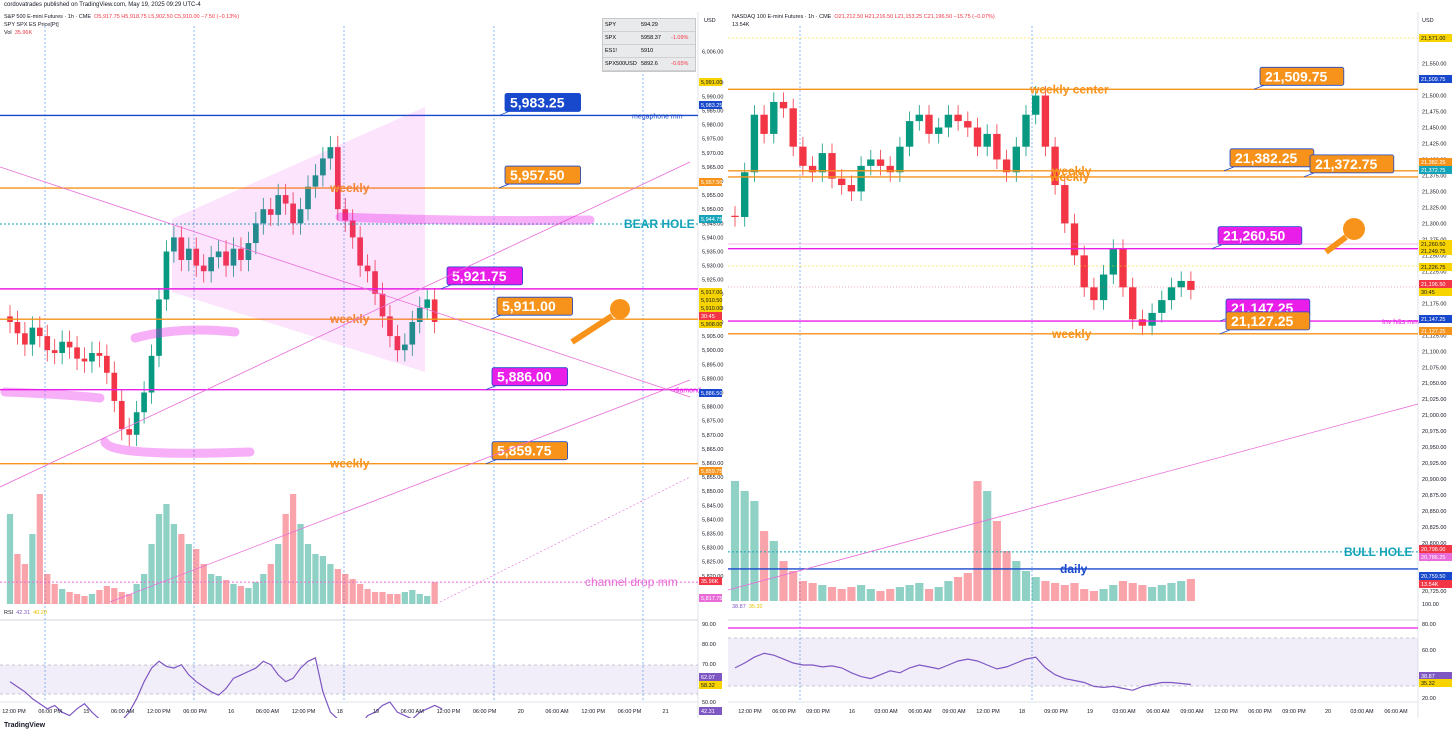  I want to click on price-tick-label: 5,820.00, so click(712, 577).